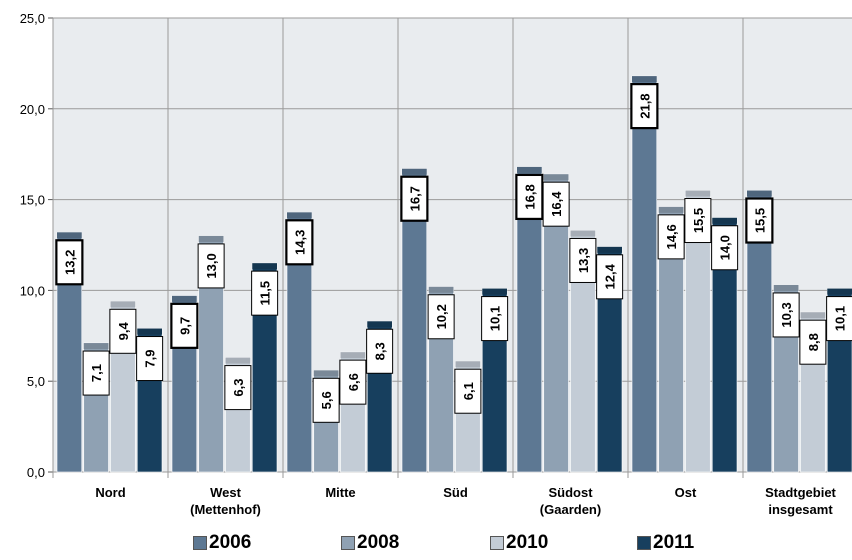  What do you see at coordinates (32, 200) in the screenshot?
I see `y-tick-label: 15,0` at bounding box center [32, 200].